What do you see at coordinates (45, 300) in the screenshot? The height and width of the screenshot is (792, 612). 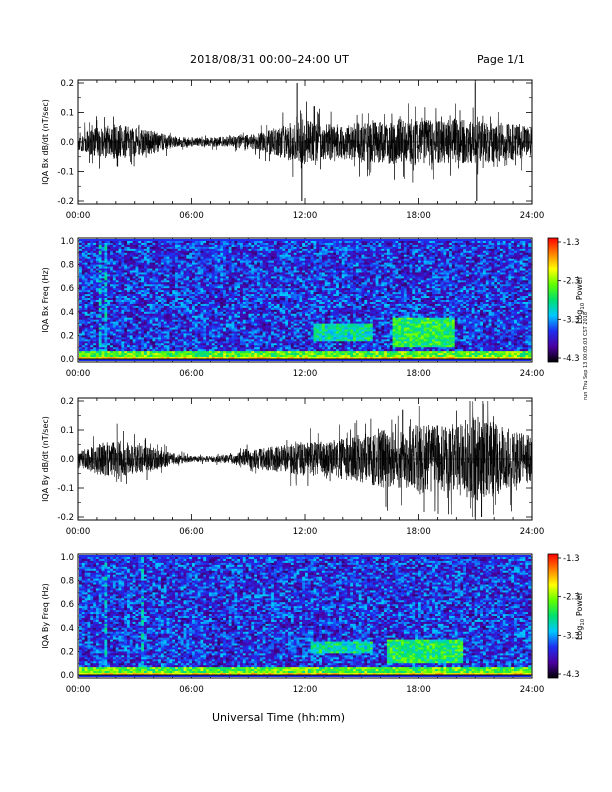 I see `y-axis-label: IQA Bx Freq (Hz)` at bounding box center [45, 300].